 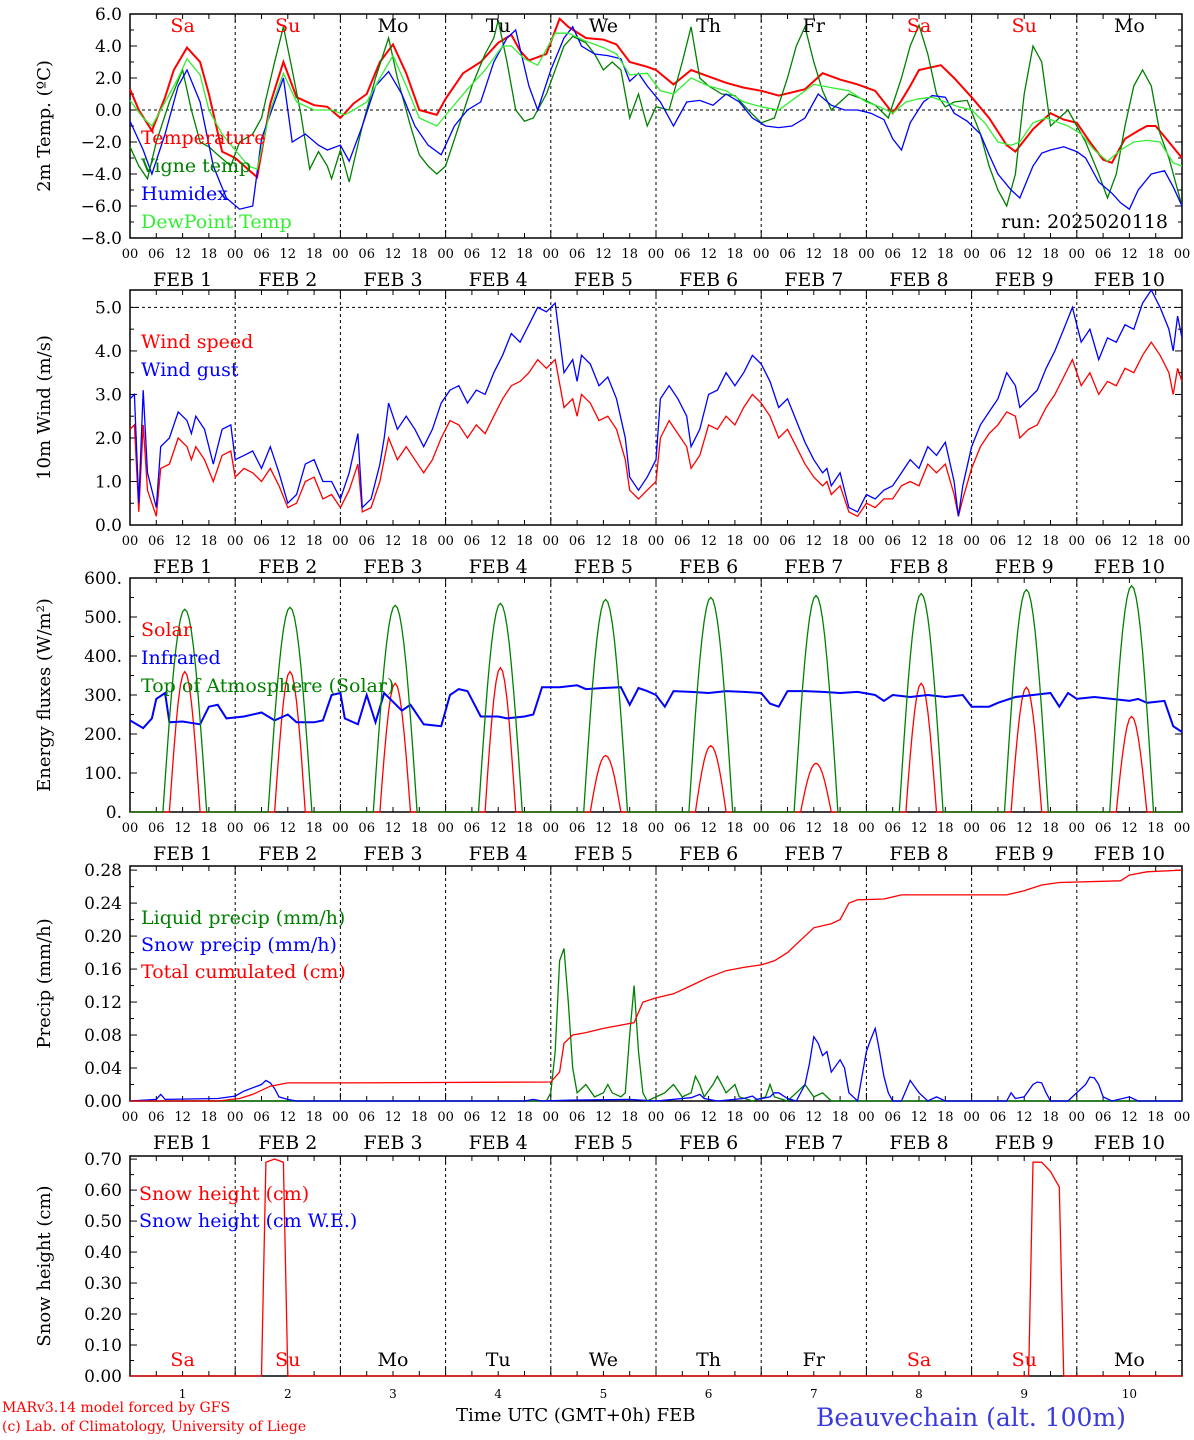 What do you see at coordinates (243, 972) in the screenshot?
I see `legend-entry: Total cumulated (cm)` at bounding box center [243, 972].